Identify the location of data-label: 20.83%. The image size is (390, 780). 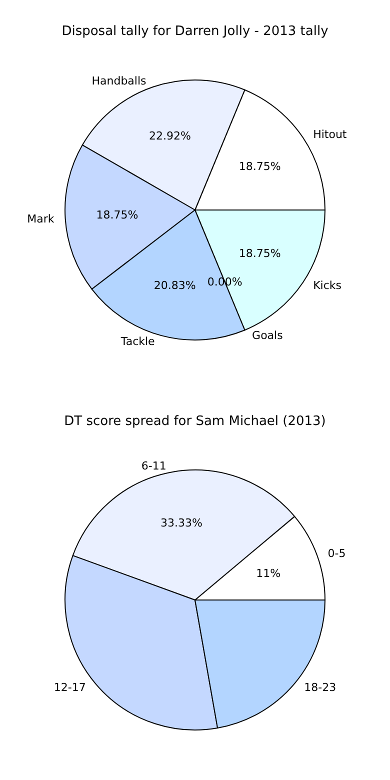
(175, 285).